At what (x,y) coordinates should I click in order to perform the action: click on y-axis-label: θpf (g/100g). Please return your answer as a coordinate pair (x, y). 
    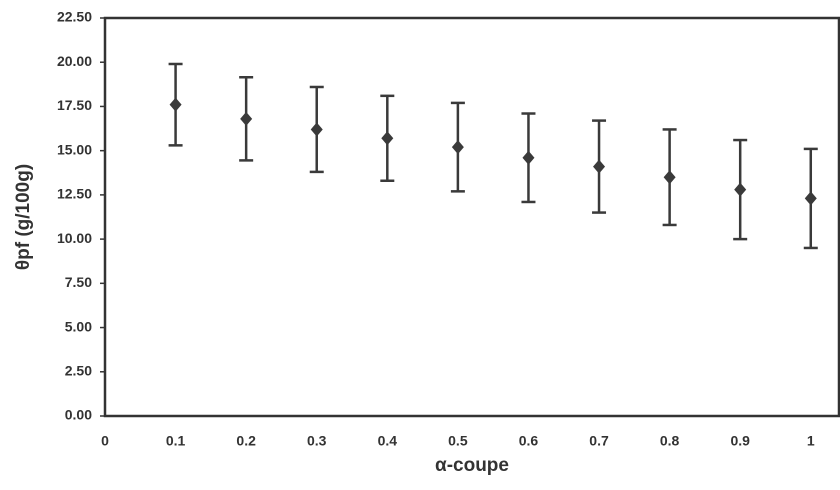
    Looking at the image, I should click on (23, 217).